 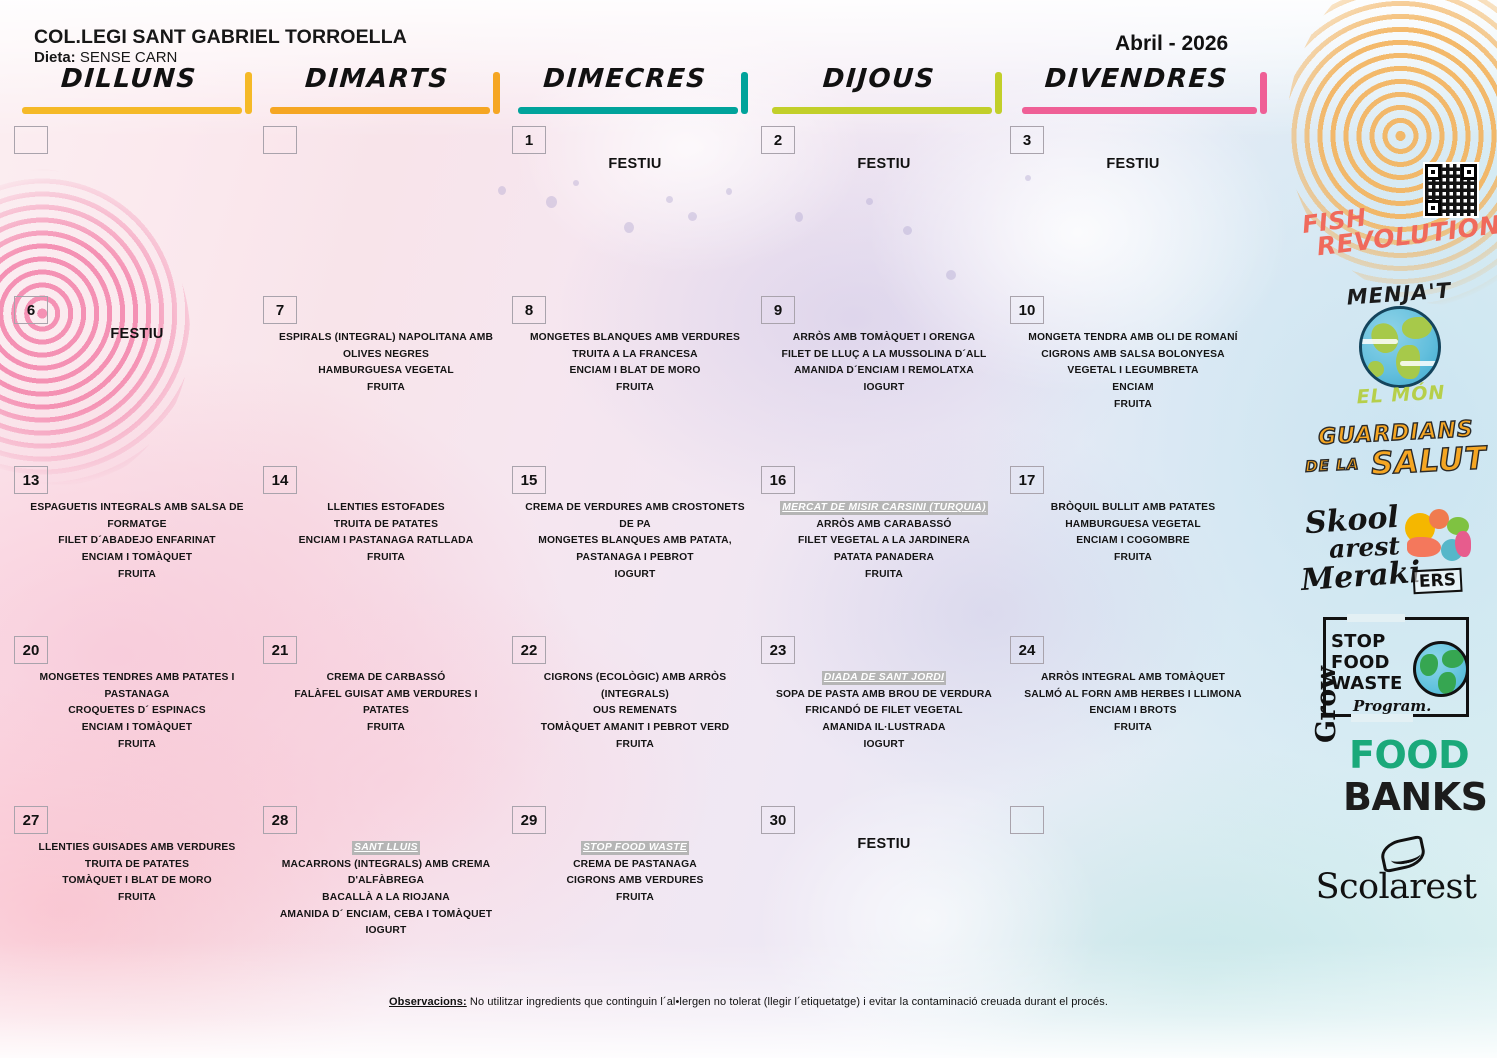 What do you see at coordinates (635, 848) in the screenshot?
I see `menu-special-header: STOP FOOD WASTE` at bounding box center [635, 848].